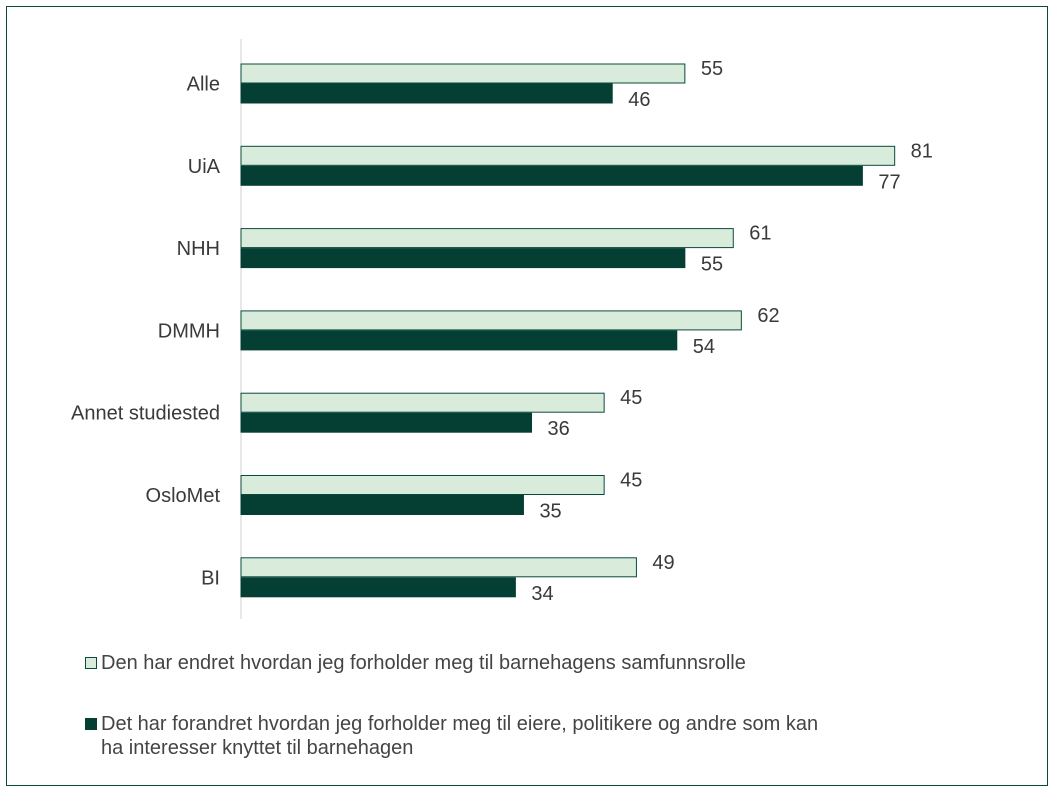  I want to click on data-label-series-2: 54, so click(704, 347).